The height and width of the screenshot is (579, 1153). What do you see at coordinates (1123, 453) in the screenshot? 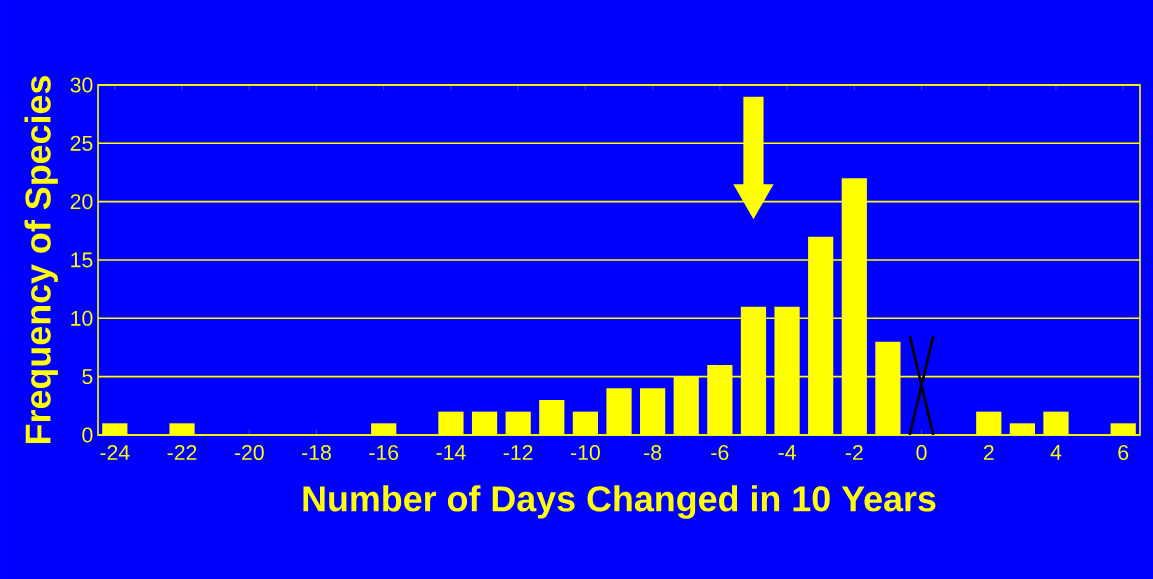
I see `x-tick-label: 6` at bounding box center [1123, 453].